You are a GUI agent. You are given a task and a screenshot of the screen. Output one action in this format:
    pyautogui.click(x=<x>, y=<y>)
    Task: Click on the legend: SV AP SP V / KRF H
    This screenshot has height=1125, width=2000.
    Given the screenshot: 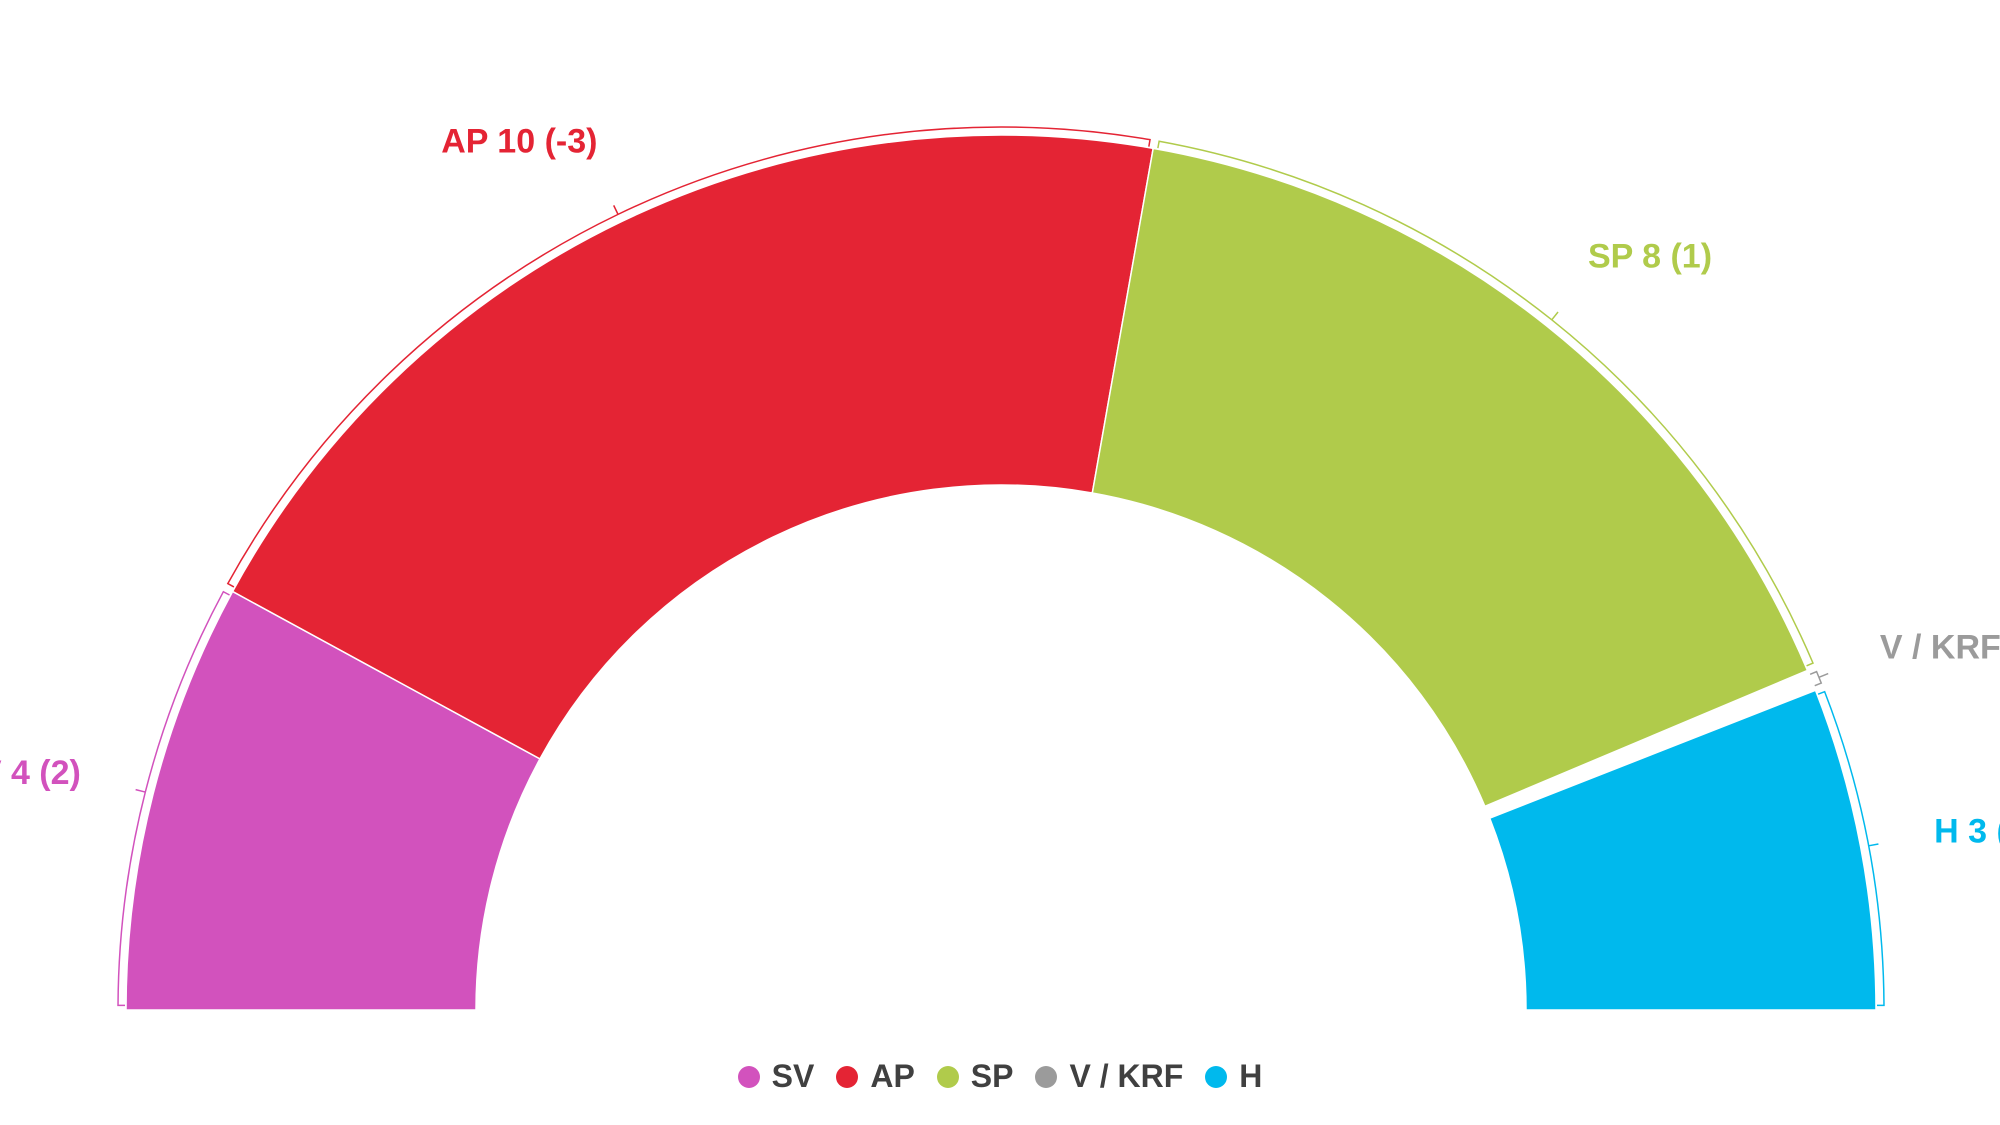 What is the action you would take?
    pyautogui.click(x=1000, y=1076)
    